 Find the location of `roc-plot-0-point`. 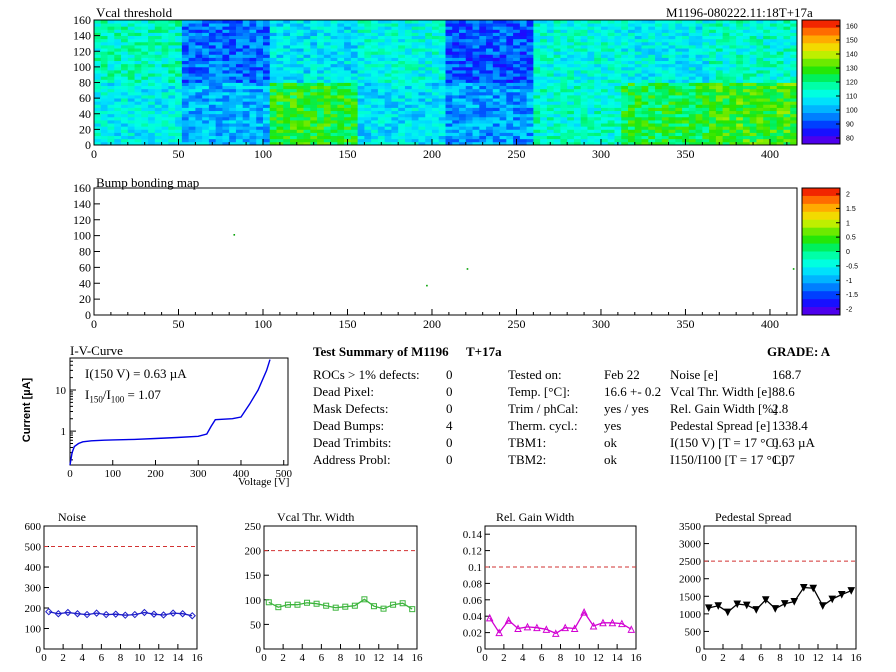

roc-plot-0-point is located at coordinates (77, 614).